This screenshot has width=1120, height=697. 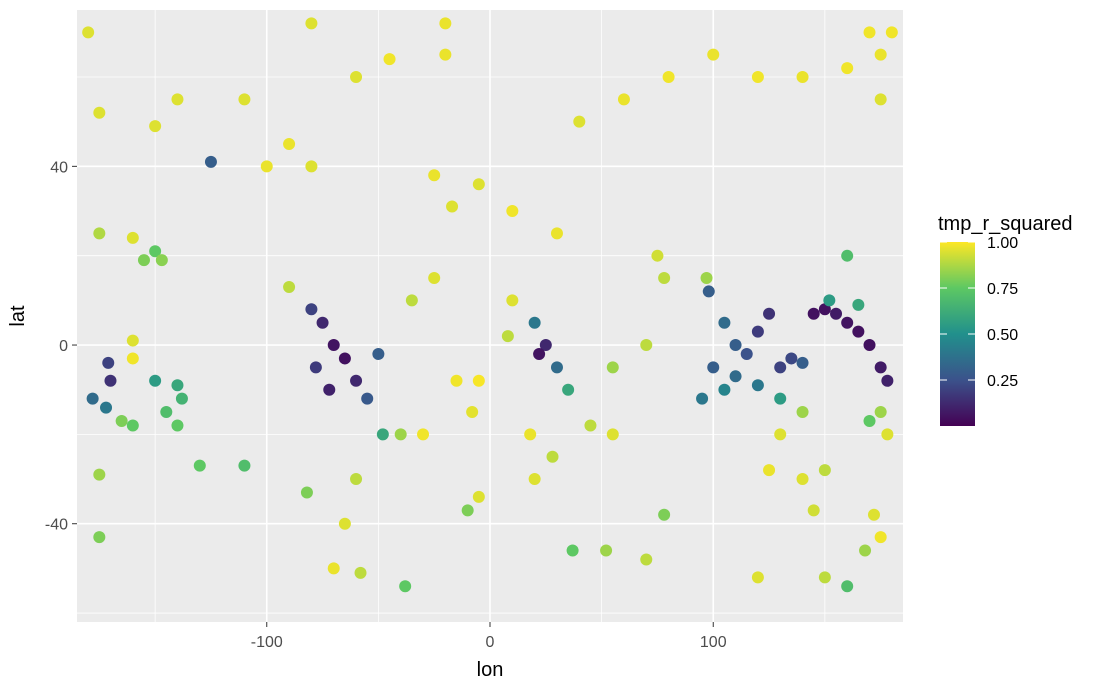 I want to click on x-tick-label: 0, so click(x=490, y=642).